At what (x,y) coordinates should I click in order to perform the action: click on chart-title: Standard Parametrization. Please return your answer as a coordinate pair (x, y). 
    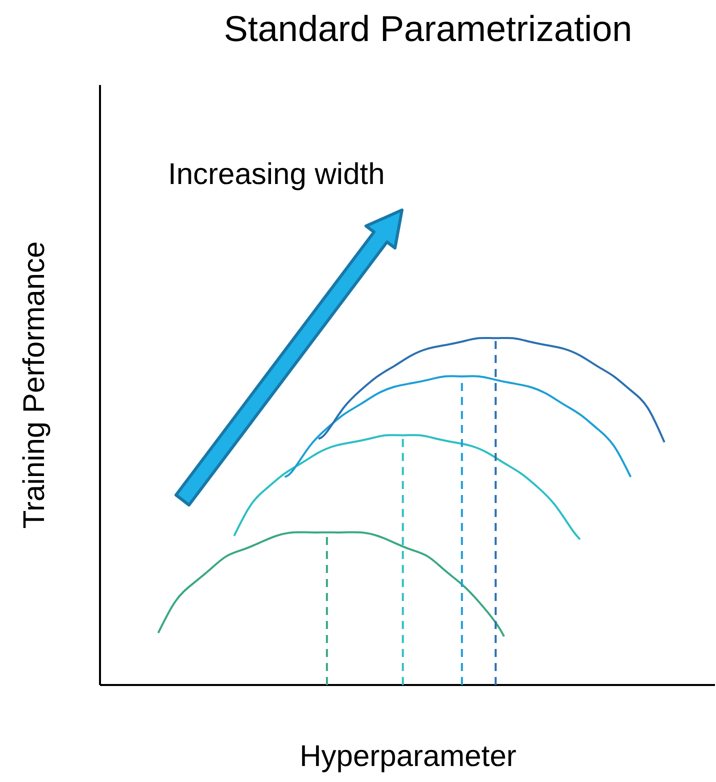
    Looking at the image, I should click on (428, 29).